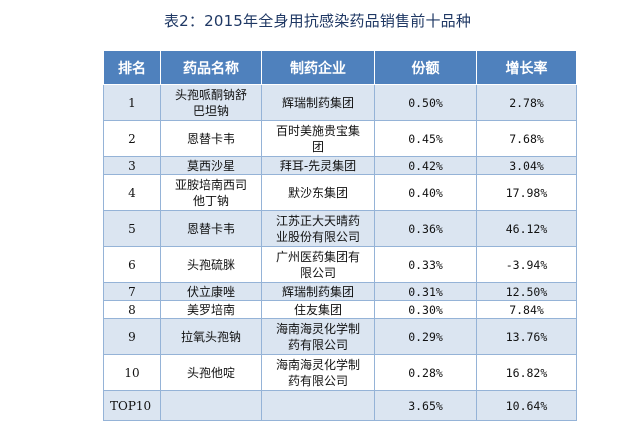 The image size is (635, 438). What do you see at coordinates (132, 102) in the screenshot?
I see `rank-cell: 1` at bounding box center [132, 102].